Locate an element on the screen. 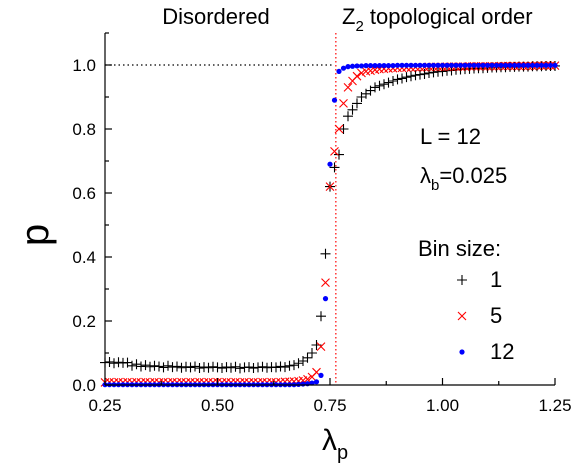 The height and width of the screenshot is (468, 587). region-label-topological: Z2 topological order is located at coordinates (437, 19).